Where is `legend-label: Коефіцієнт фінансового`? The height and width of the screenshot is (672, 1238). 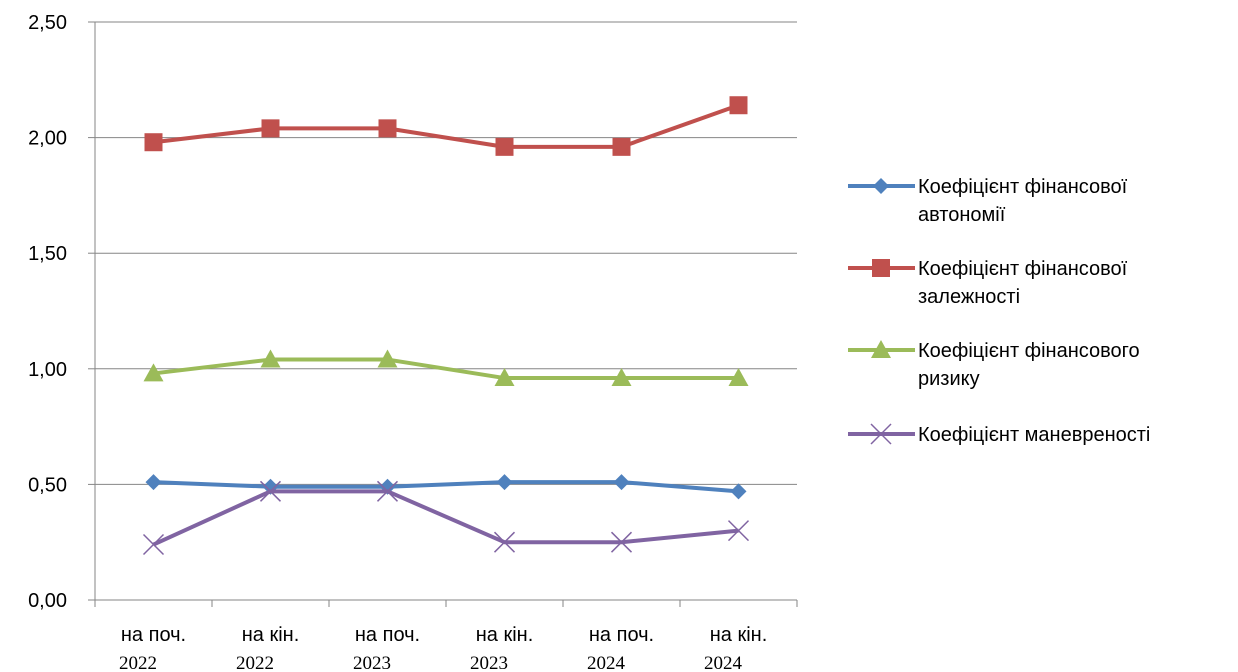 legend-label: Коефіцієнт фінансового is located at coordinates (1029, 351).